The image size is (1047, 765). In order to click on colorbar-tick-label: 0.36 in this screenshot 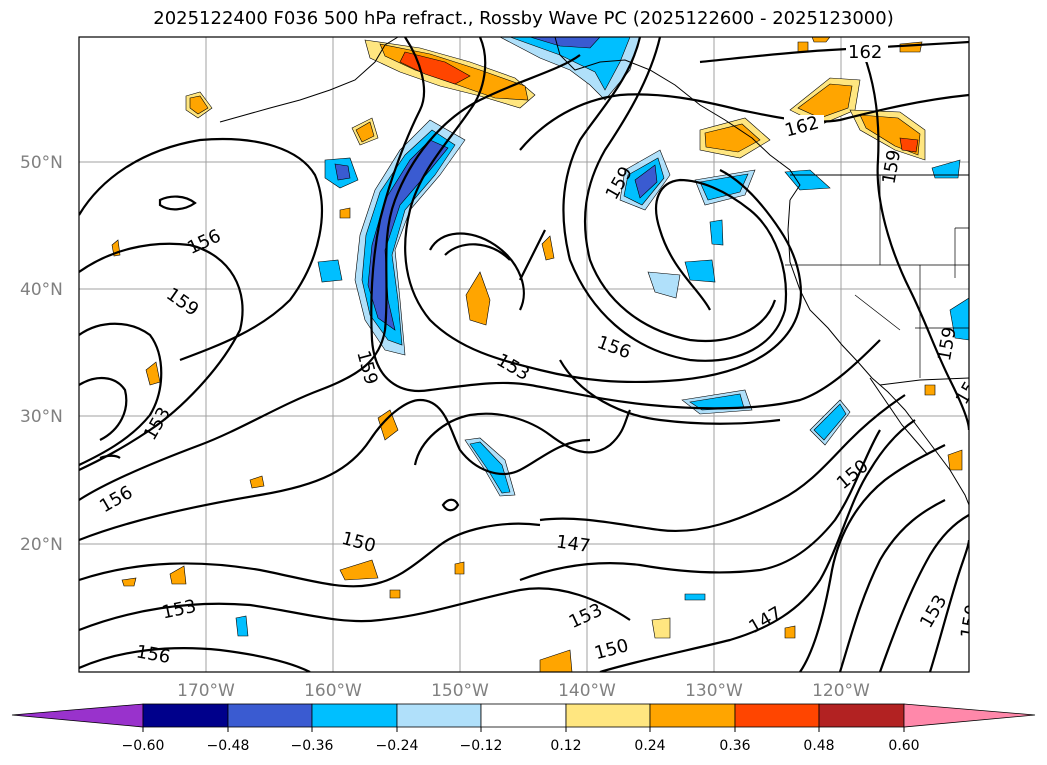, I will do `click(734, 746)`.